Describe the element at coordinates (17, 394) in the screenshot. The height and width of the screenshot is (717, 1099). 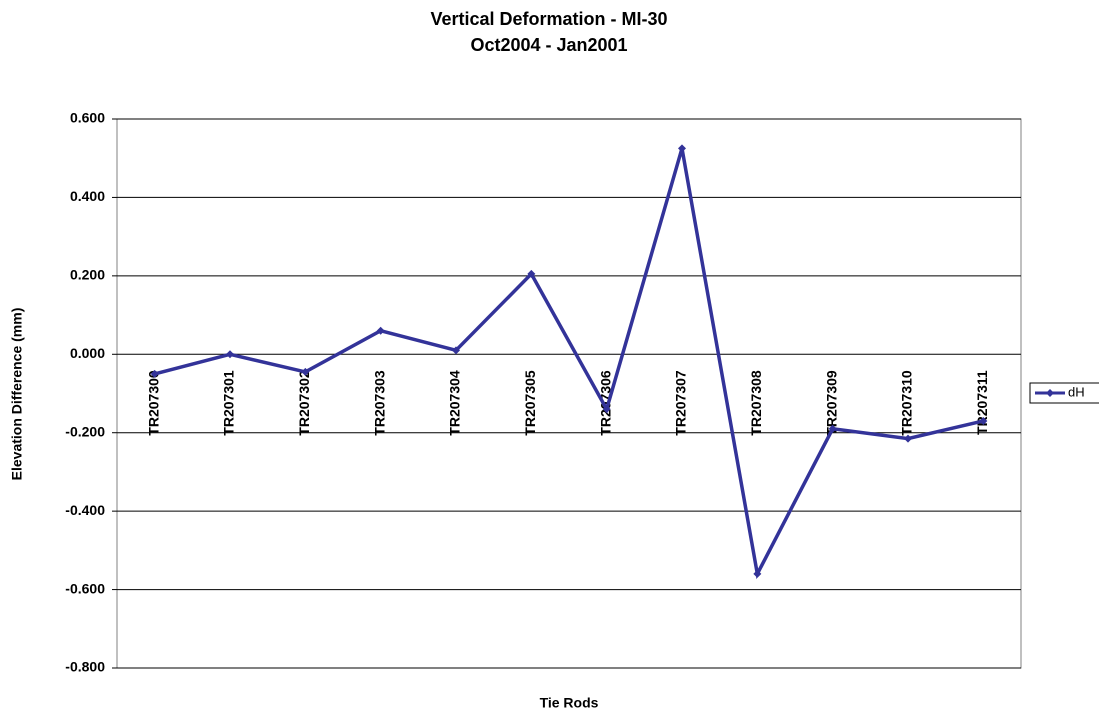
I see `y-axis-label: Elevation Difference (mm)` at that location.